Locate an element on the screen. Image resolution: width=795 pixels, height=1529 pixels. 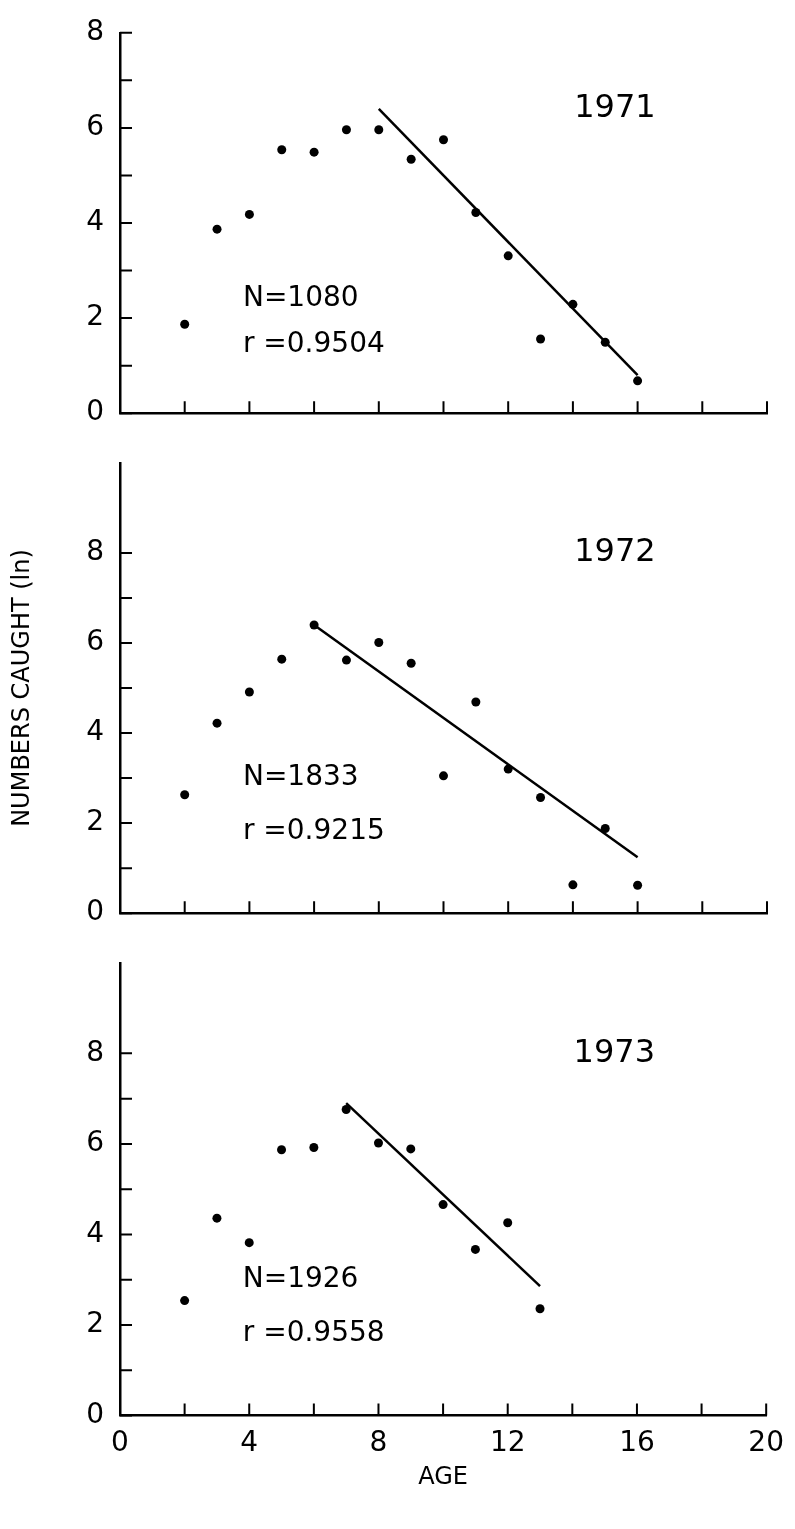
annotation: N=1080 is located at coordinates (300, 297).